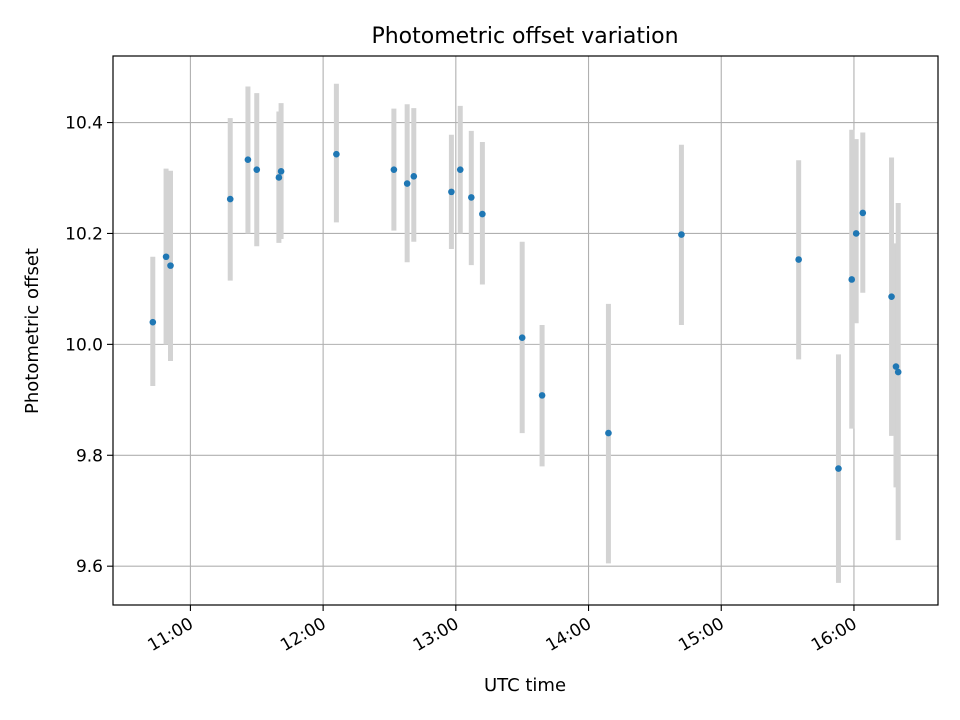 The height and width of the screenshot is (720, 960). What do you see at coordinates (84, 234) in the screenshot?
I see `y-tick-label: 10.2` at bounding box center [84, 234].